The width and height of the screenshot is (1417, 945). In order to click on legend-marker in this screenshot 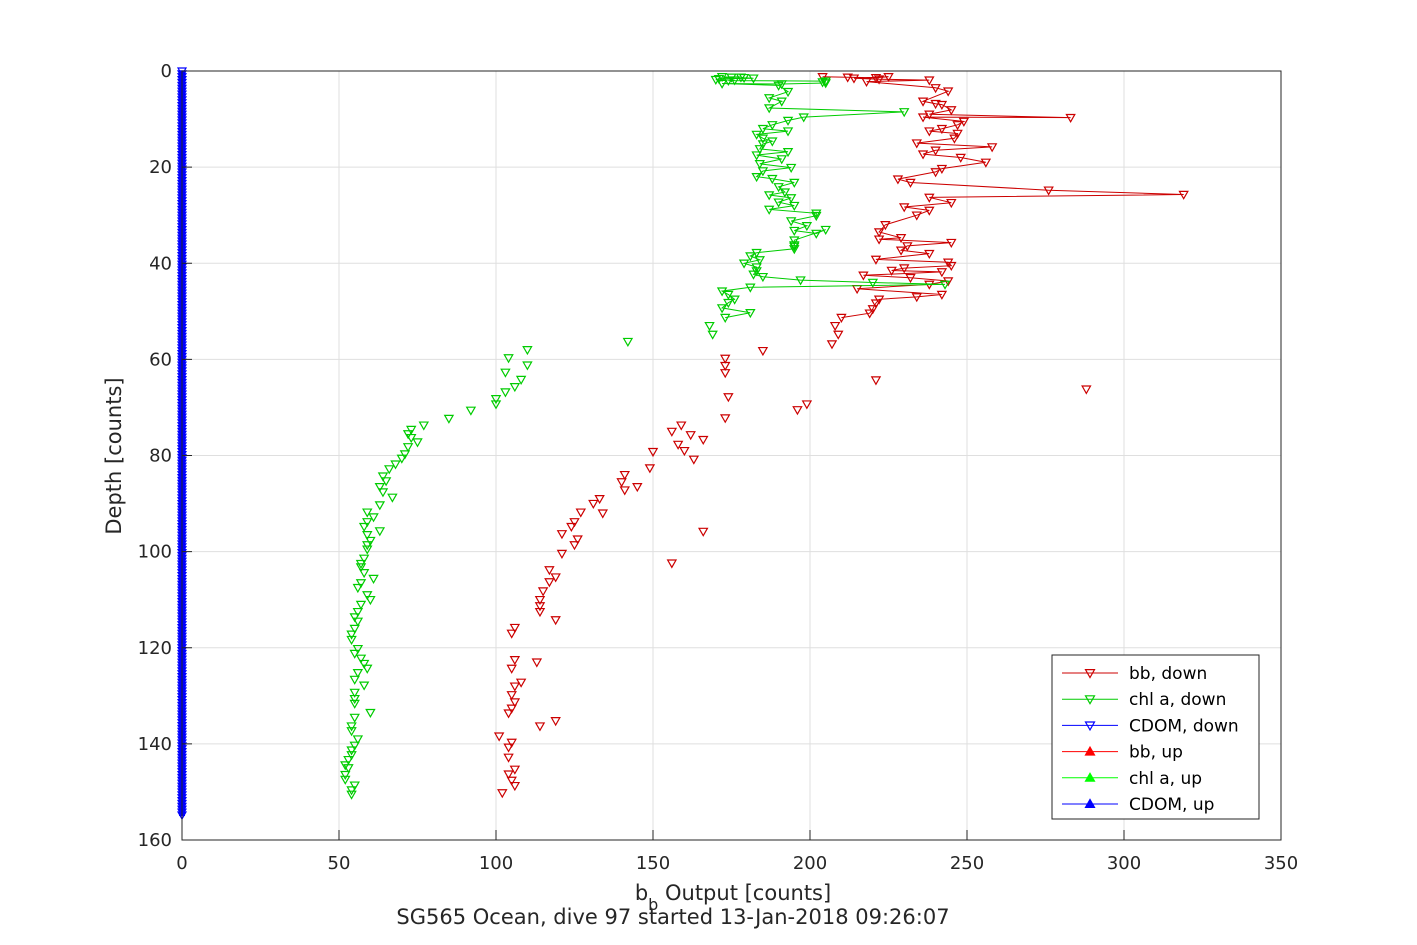, I will do `click(1090, 777)`.